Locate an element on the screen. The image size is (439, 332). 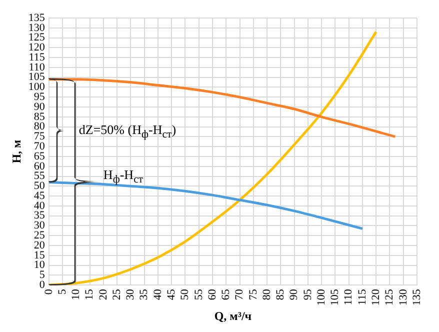
x-tick-label: 75 is located at coordinates (253, 294).